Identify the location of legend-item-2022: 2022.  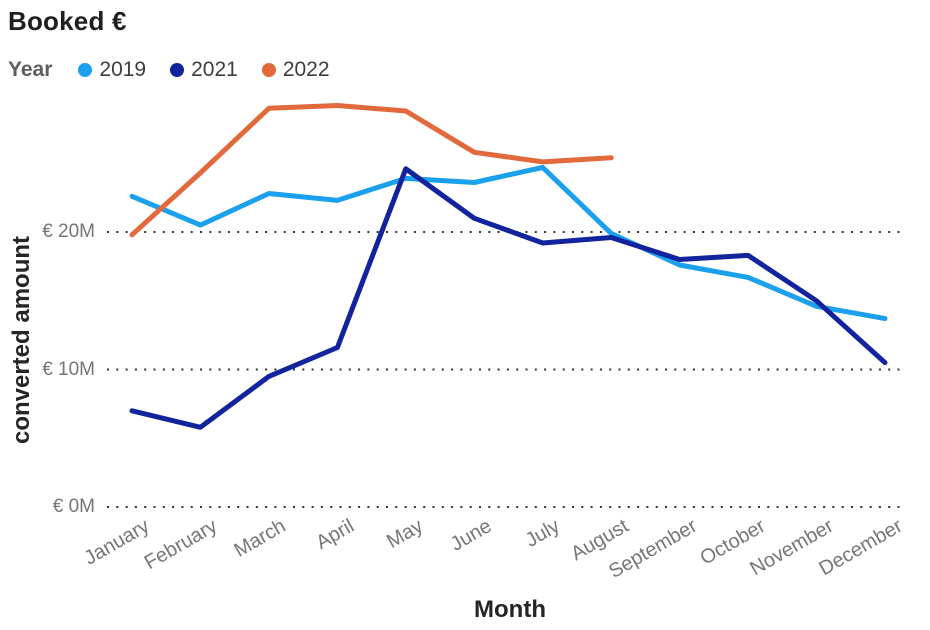
(295, 70).